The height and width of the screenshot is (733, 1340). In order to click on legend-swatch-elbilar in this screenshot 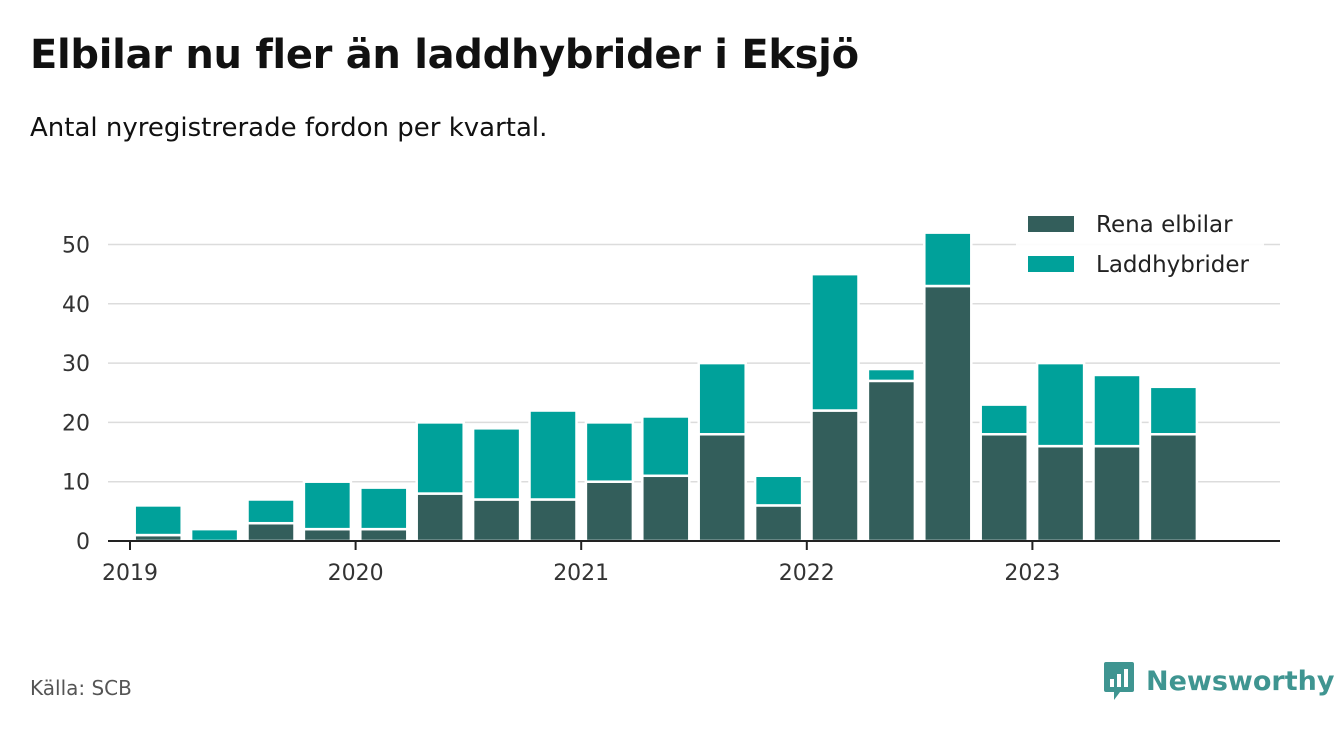, I will do `click(1051, 224)`.